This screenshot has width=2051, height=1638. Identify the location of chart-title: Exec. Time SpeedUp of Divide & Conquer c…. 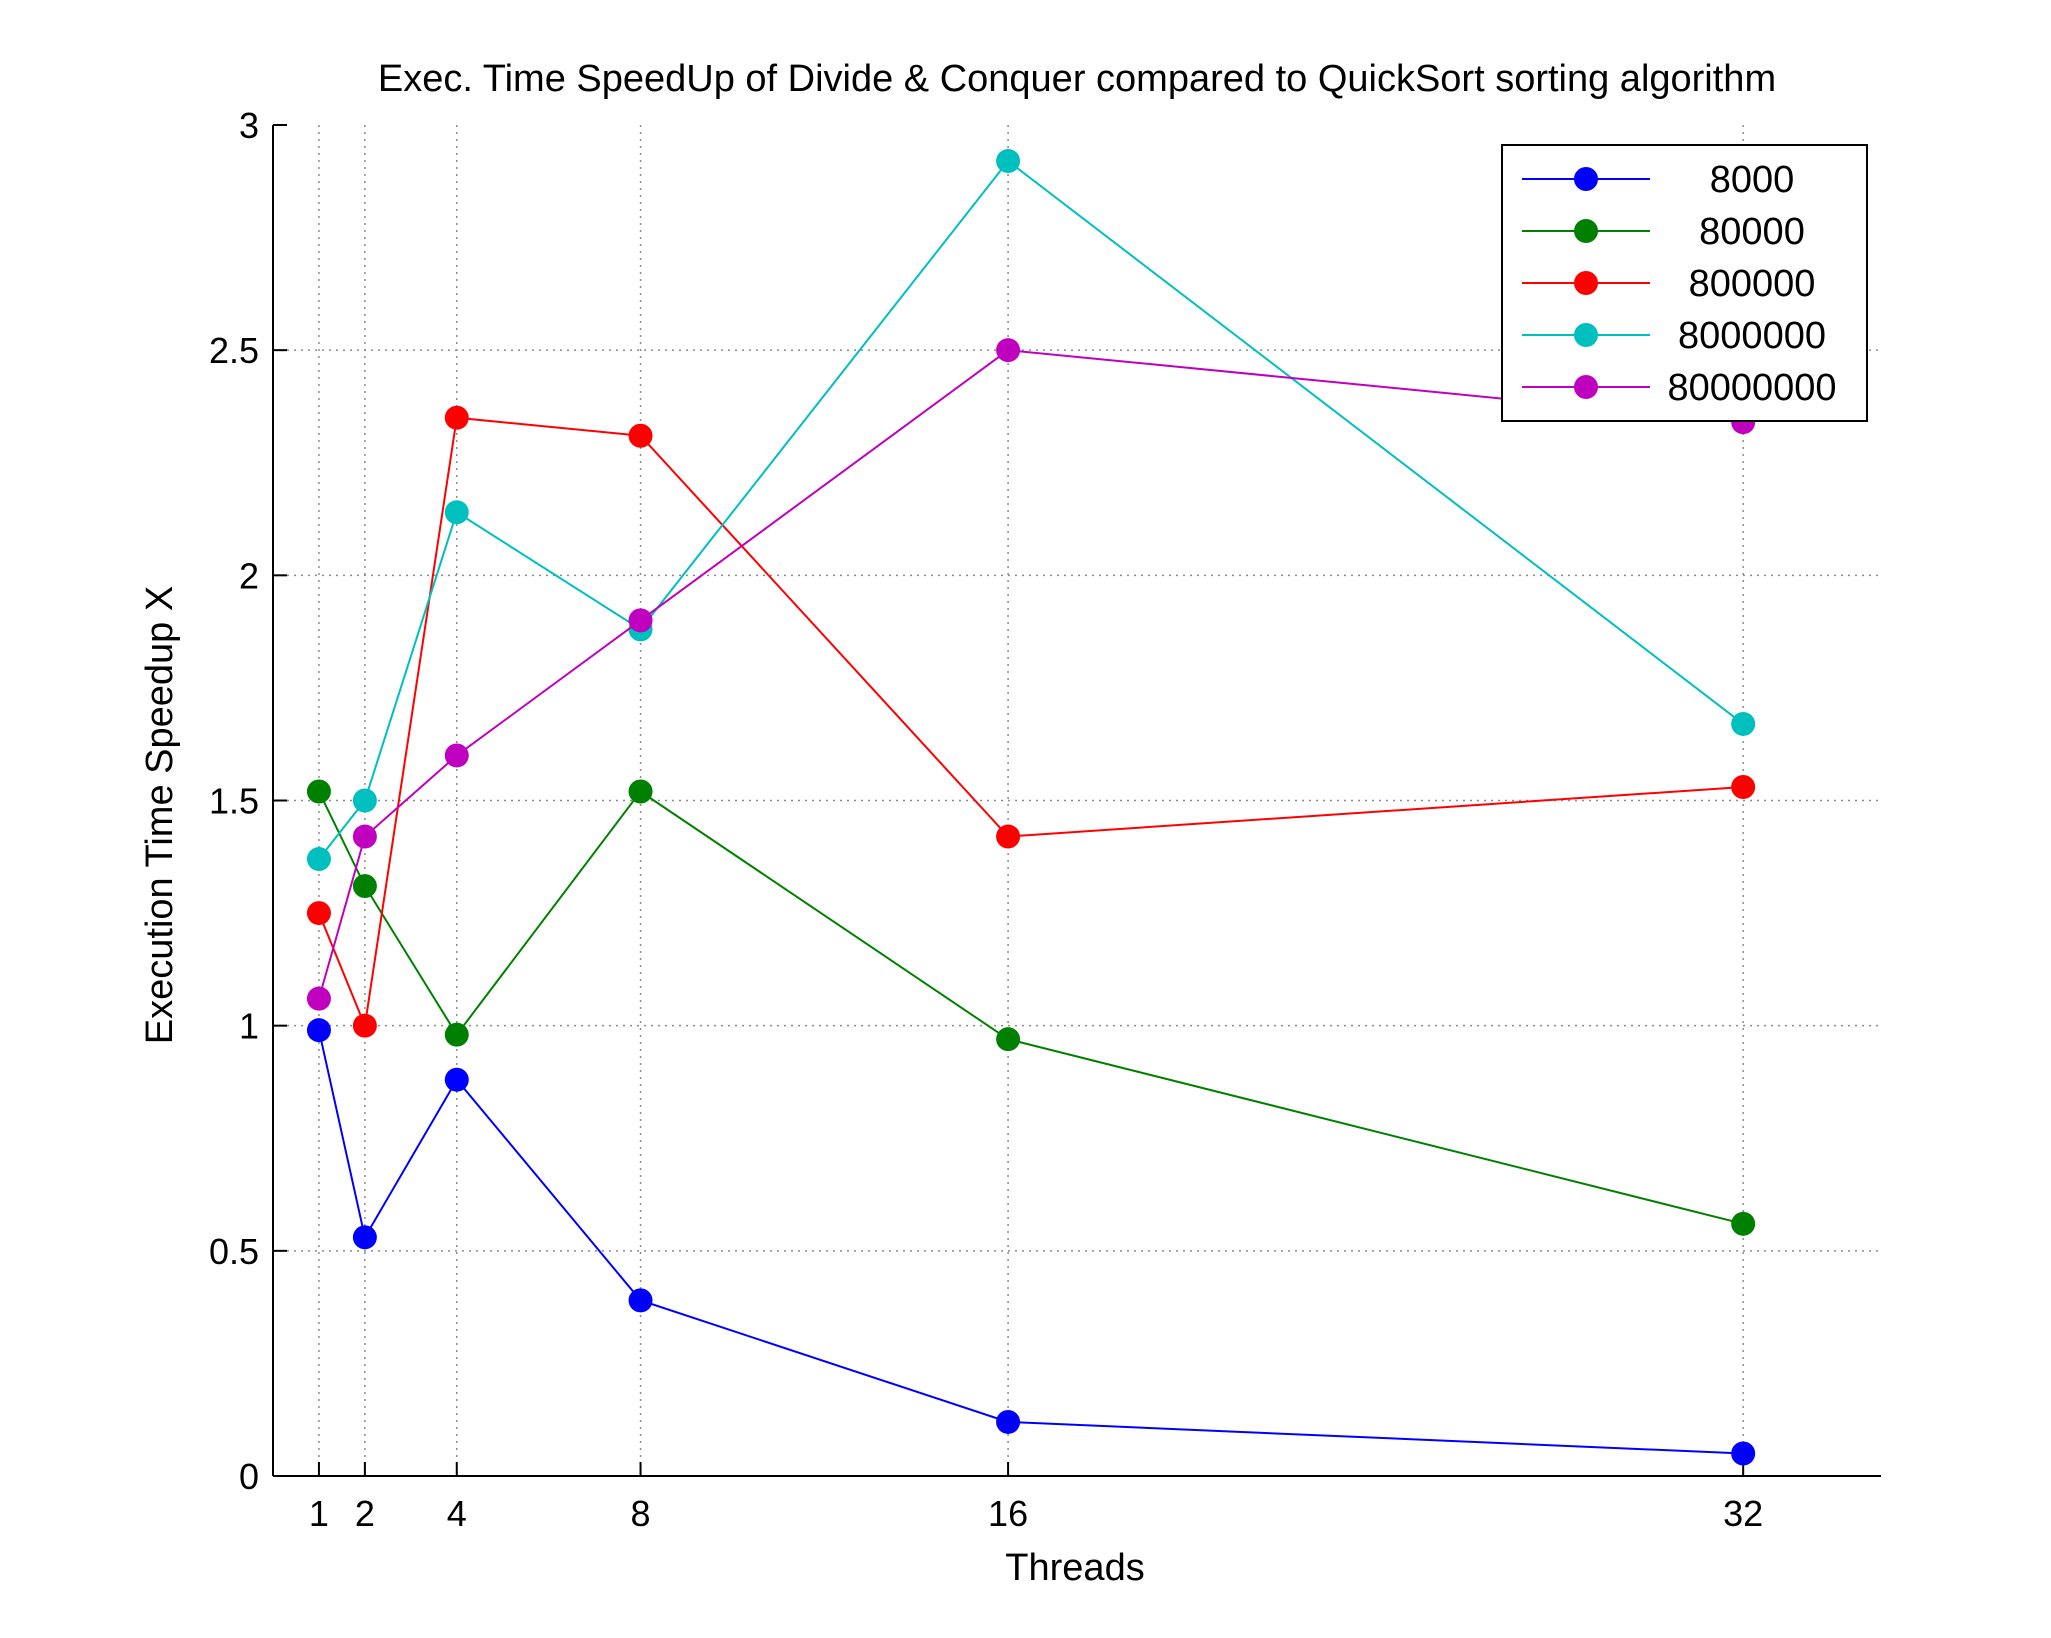
(1077, 79).